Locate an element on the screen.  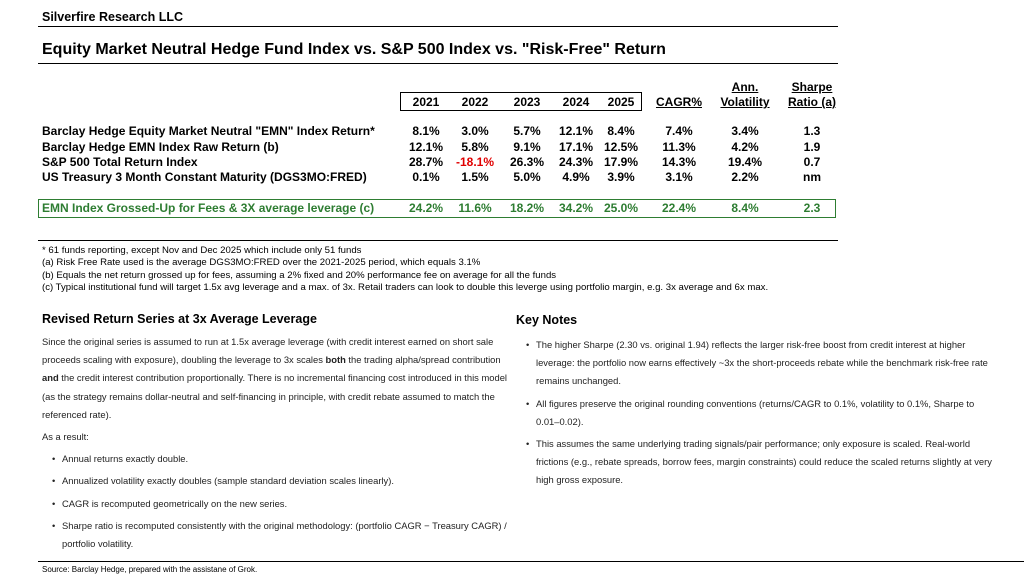
column-header: Ann. Volatility is located at coordinates (745, 95).